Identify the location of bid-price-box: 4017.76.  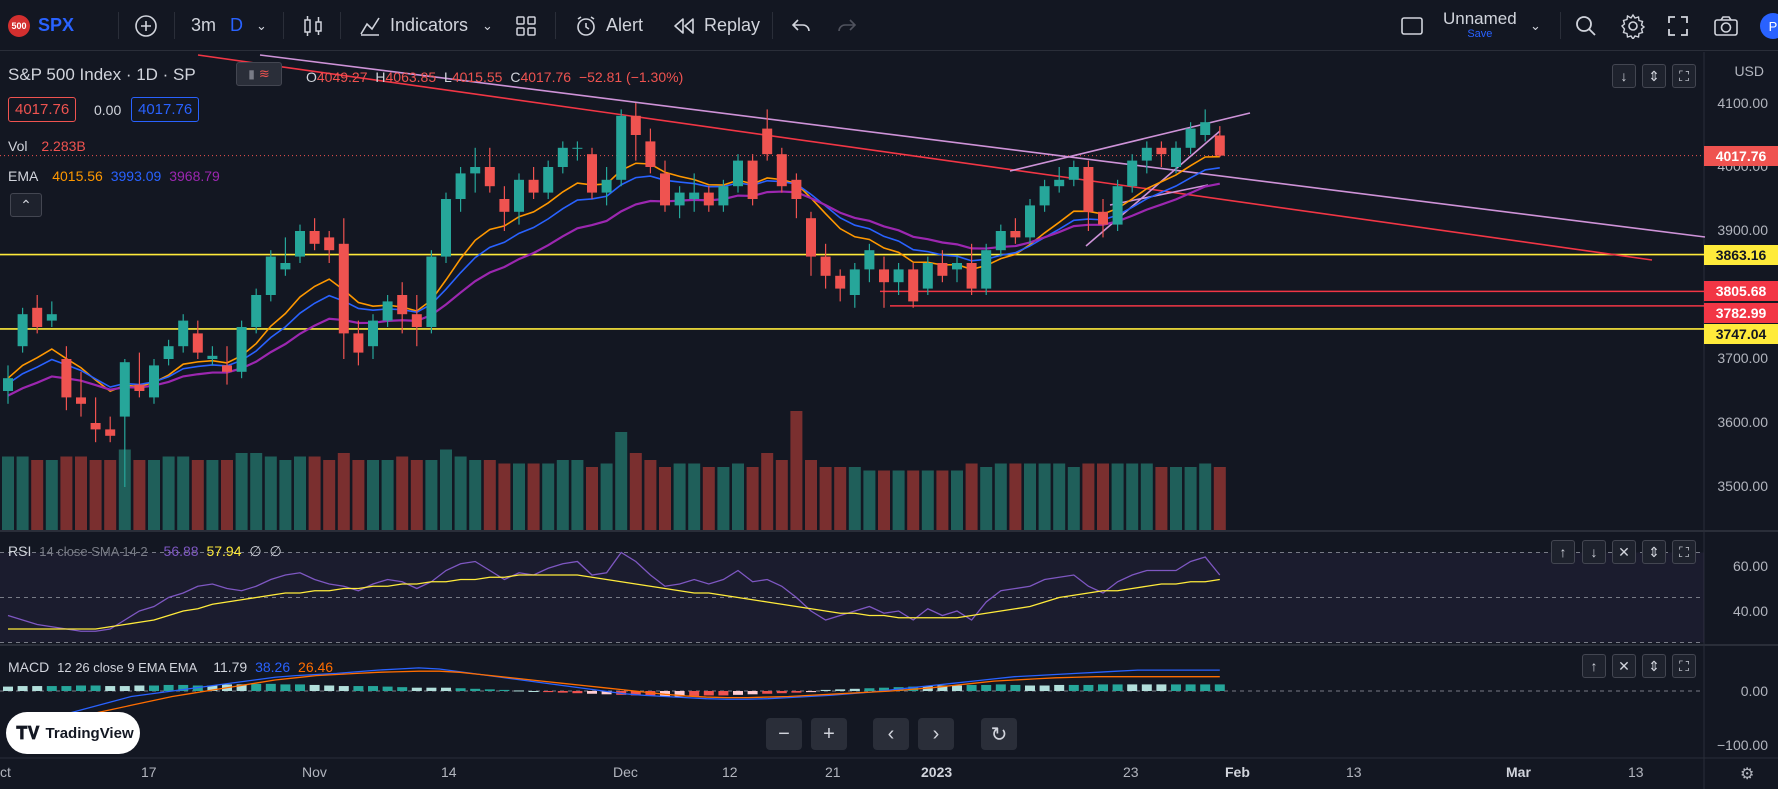
(42, 109).